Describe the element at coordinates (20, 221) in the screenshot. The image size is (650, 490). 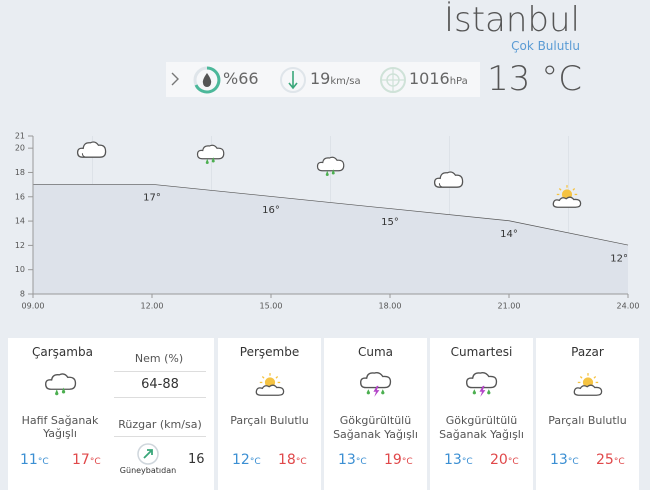
I see `y-tick-label: 14` at that location.